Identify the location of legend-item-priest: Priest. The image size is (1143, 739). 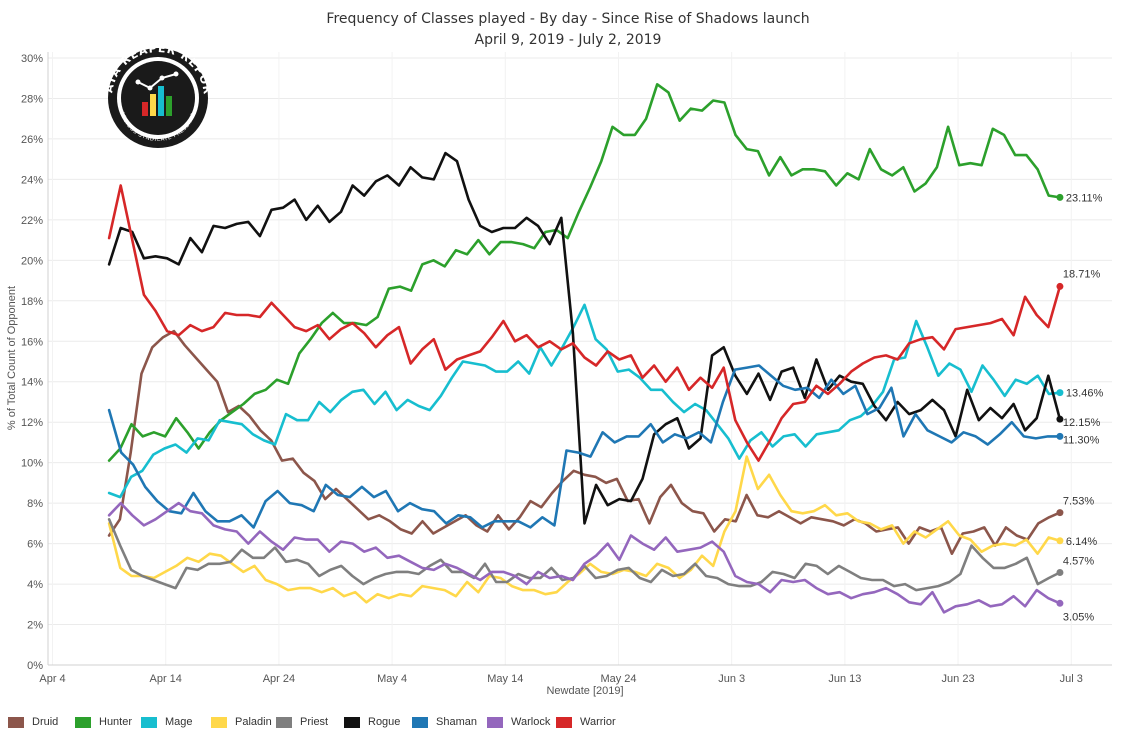
(302, 722).